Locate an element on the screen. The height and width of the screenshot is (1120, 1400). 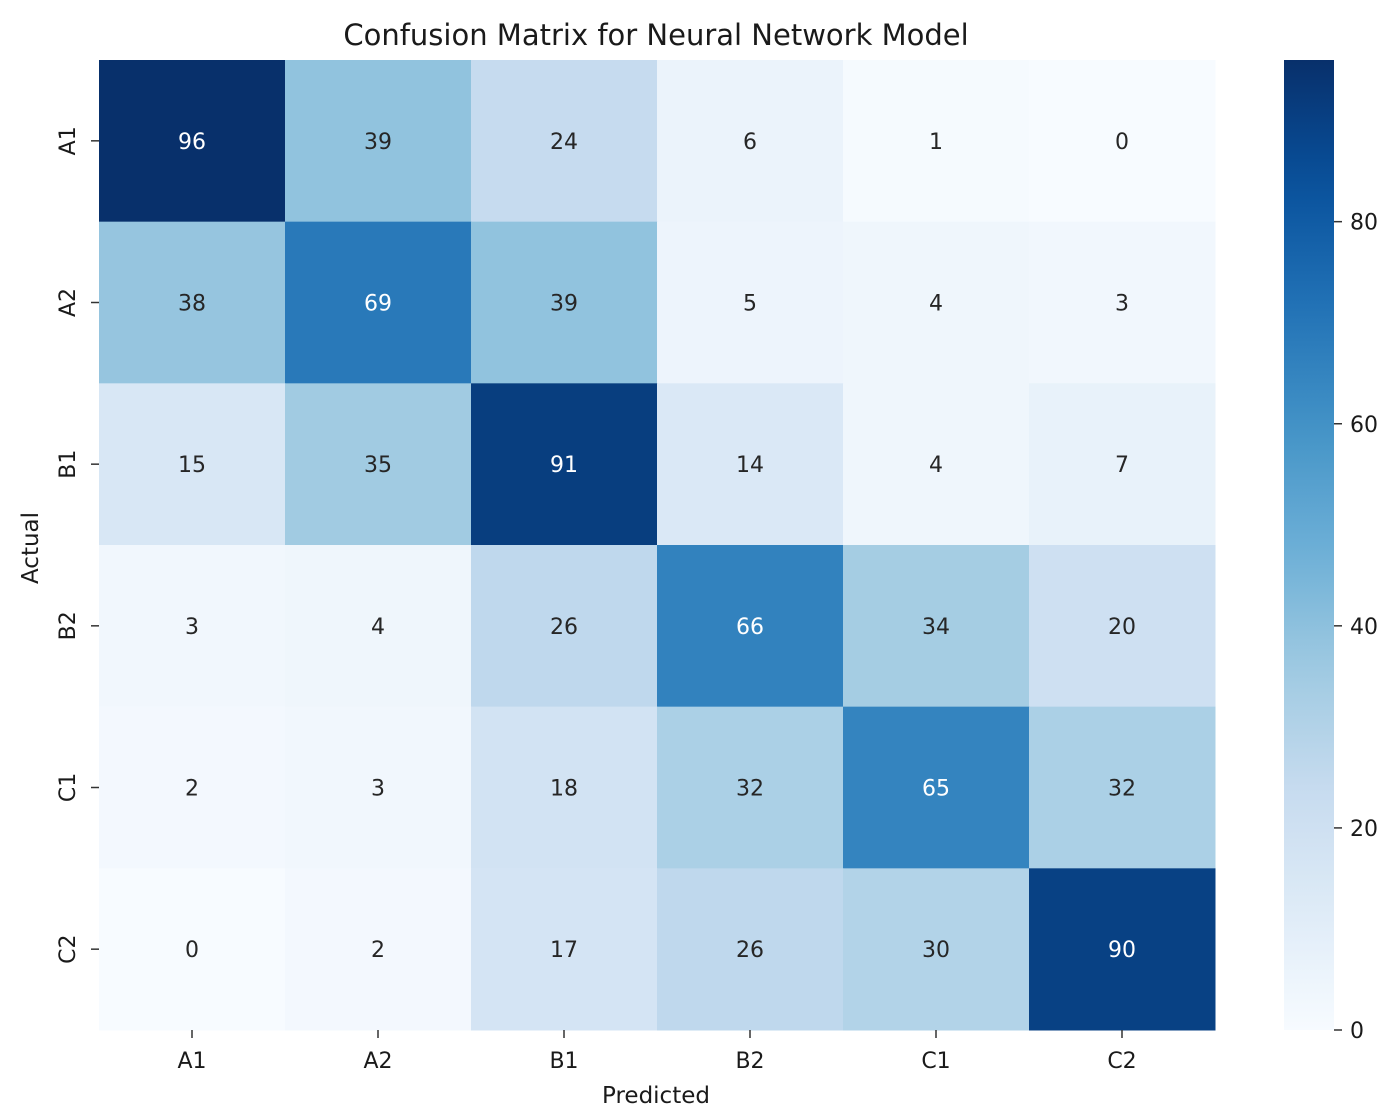
cell-value-label-A2-C1: 4 is located at coordinates (936, 304).